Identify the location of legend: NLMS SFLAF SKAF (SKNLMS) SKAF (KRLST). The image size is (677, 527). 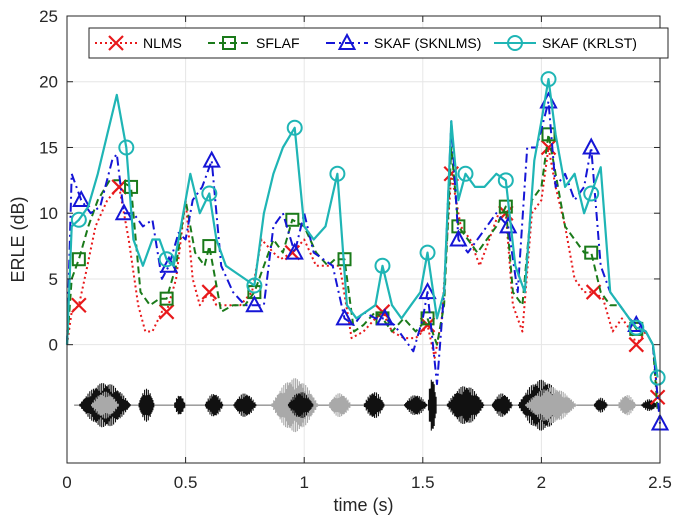
(378, 43).